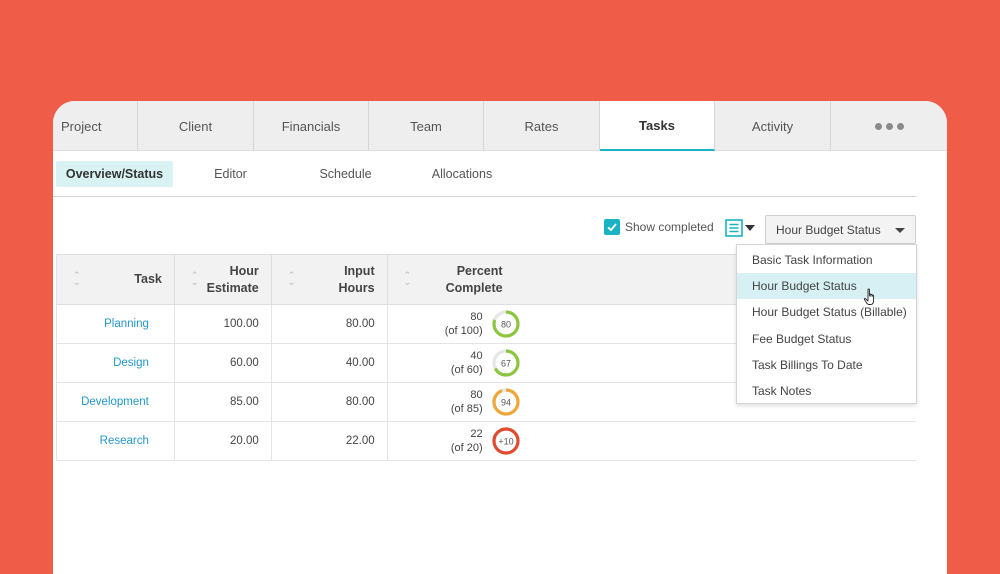  Describe the element at coordinates (782, 390) in the screenshot. I see `menu-item-task-notes: Task Notes` at that location.